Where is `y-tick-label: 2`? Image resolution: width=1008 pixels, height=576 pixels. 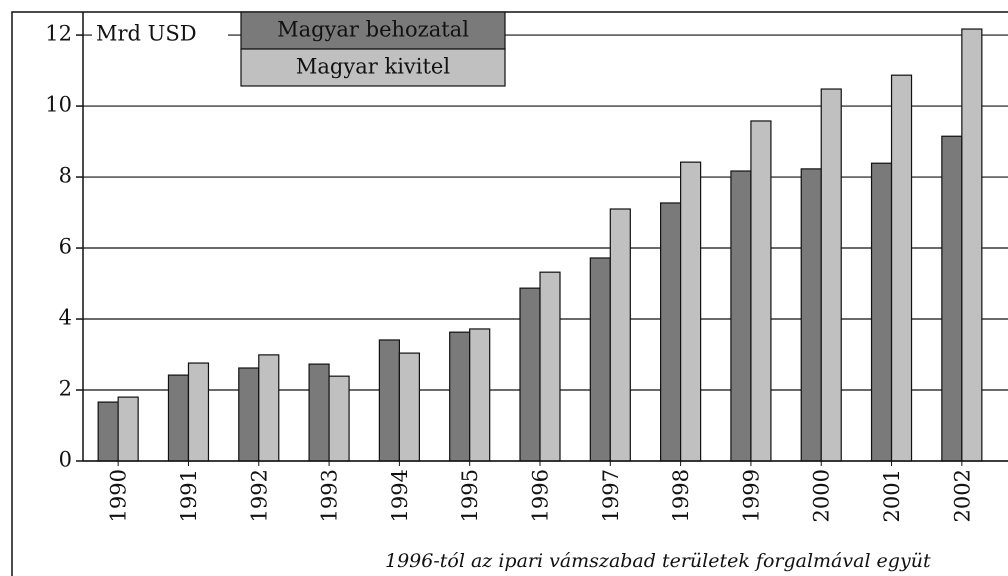
y-tick-label: 2 is located at coordinates (65, 389).